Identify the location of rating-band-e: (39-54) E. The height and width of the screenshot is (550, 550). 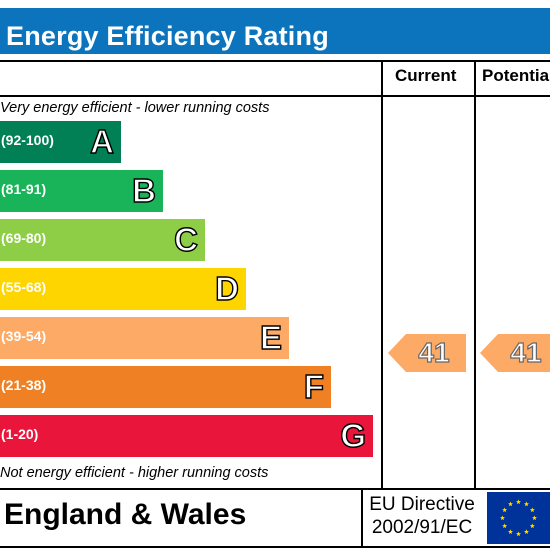
(144, 338).